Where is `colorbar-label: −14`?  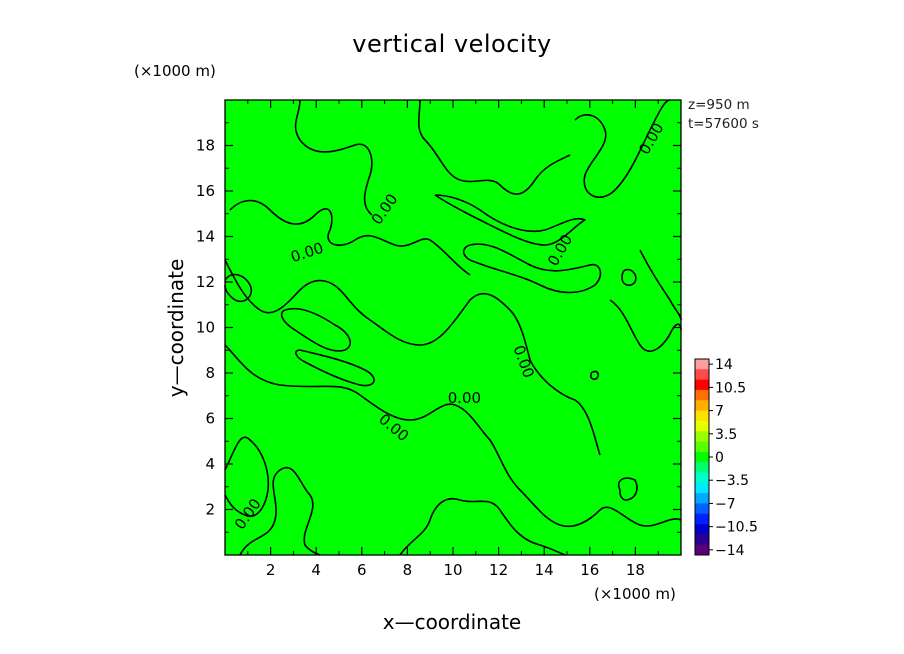 colorbar-label: −14 is located at coordinates (730, 551).